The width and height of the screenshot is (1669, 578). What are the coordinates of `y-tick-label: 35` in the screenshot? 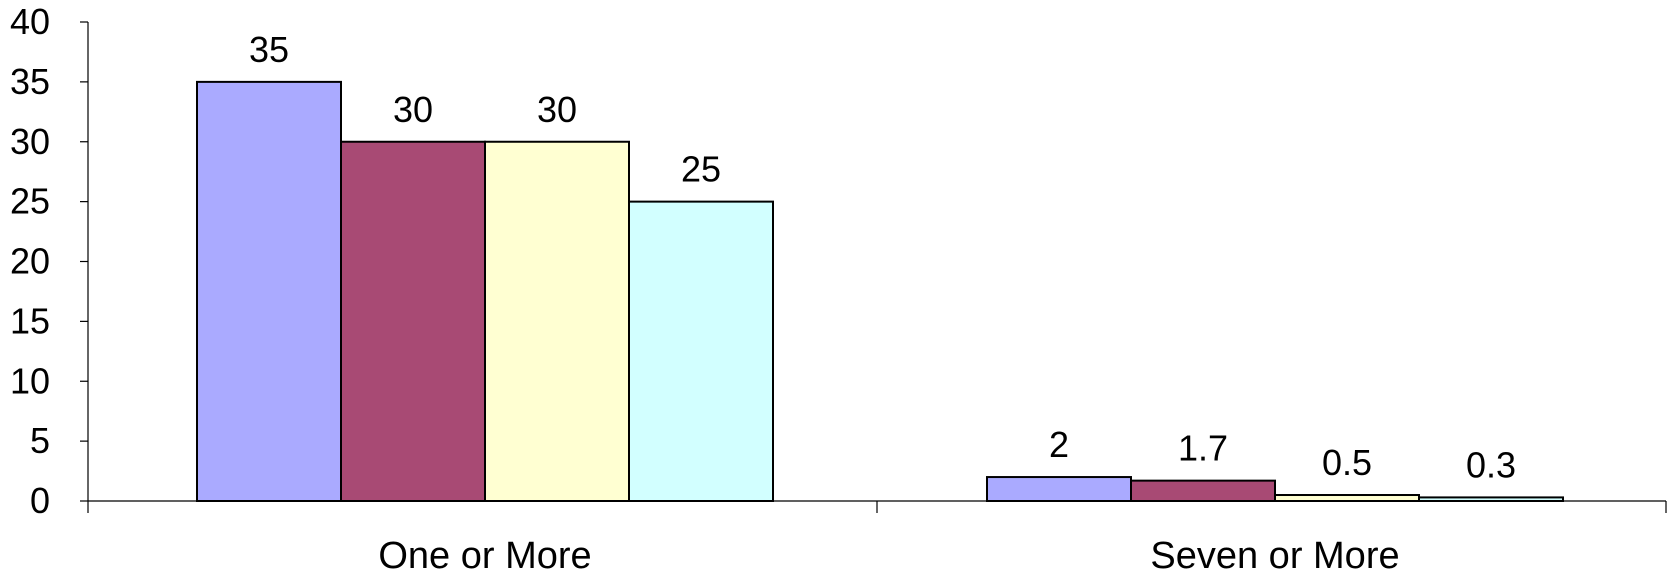 It's located at (30, 81).